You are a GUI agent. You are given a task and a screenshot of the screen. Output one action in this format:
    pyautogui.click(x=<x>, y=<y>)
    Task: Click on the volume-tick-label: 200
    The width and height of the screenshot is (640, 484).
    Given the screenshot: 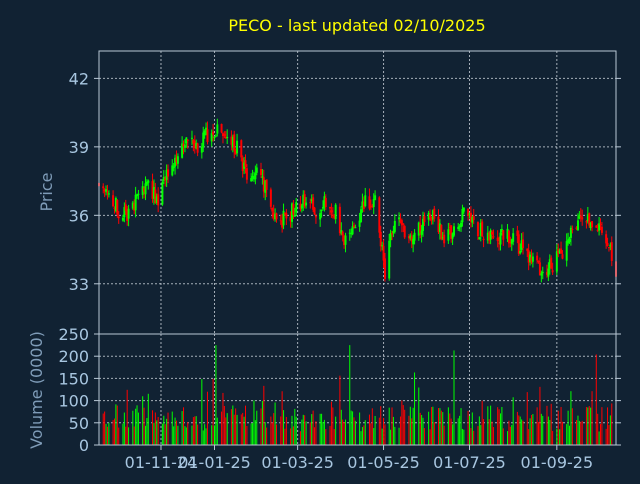 What is the action you would take?
    pyautogui.click(x=73, y=356)
    